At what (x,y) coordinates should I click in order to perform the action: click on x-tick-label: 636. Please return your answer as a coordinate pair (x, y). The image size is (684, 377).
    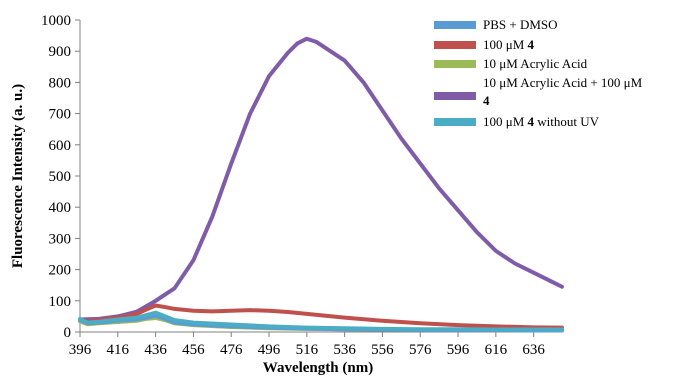
    Looking at the image, I should click on (533, 350).